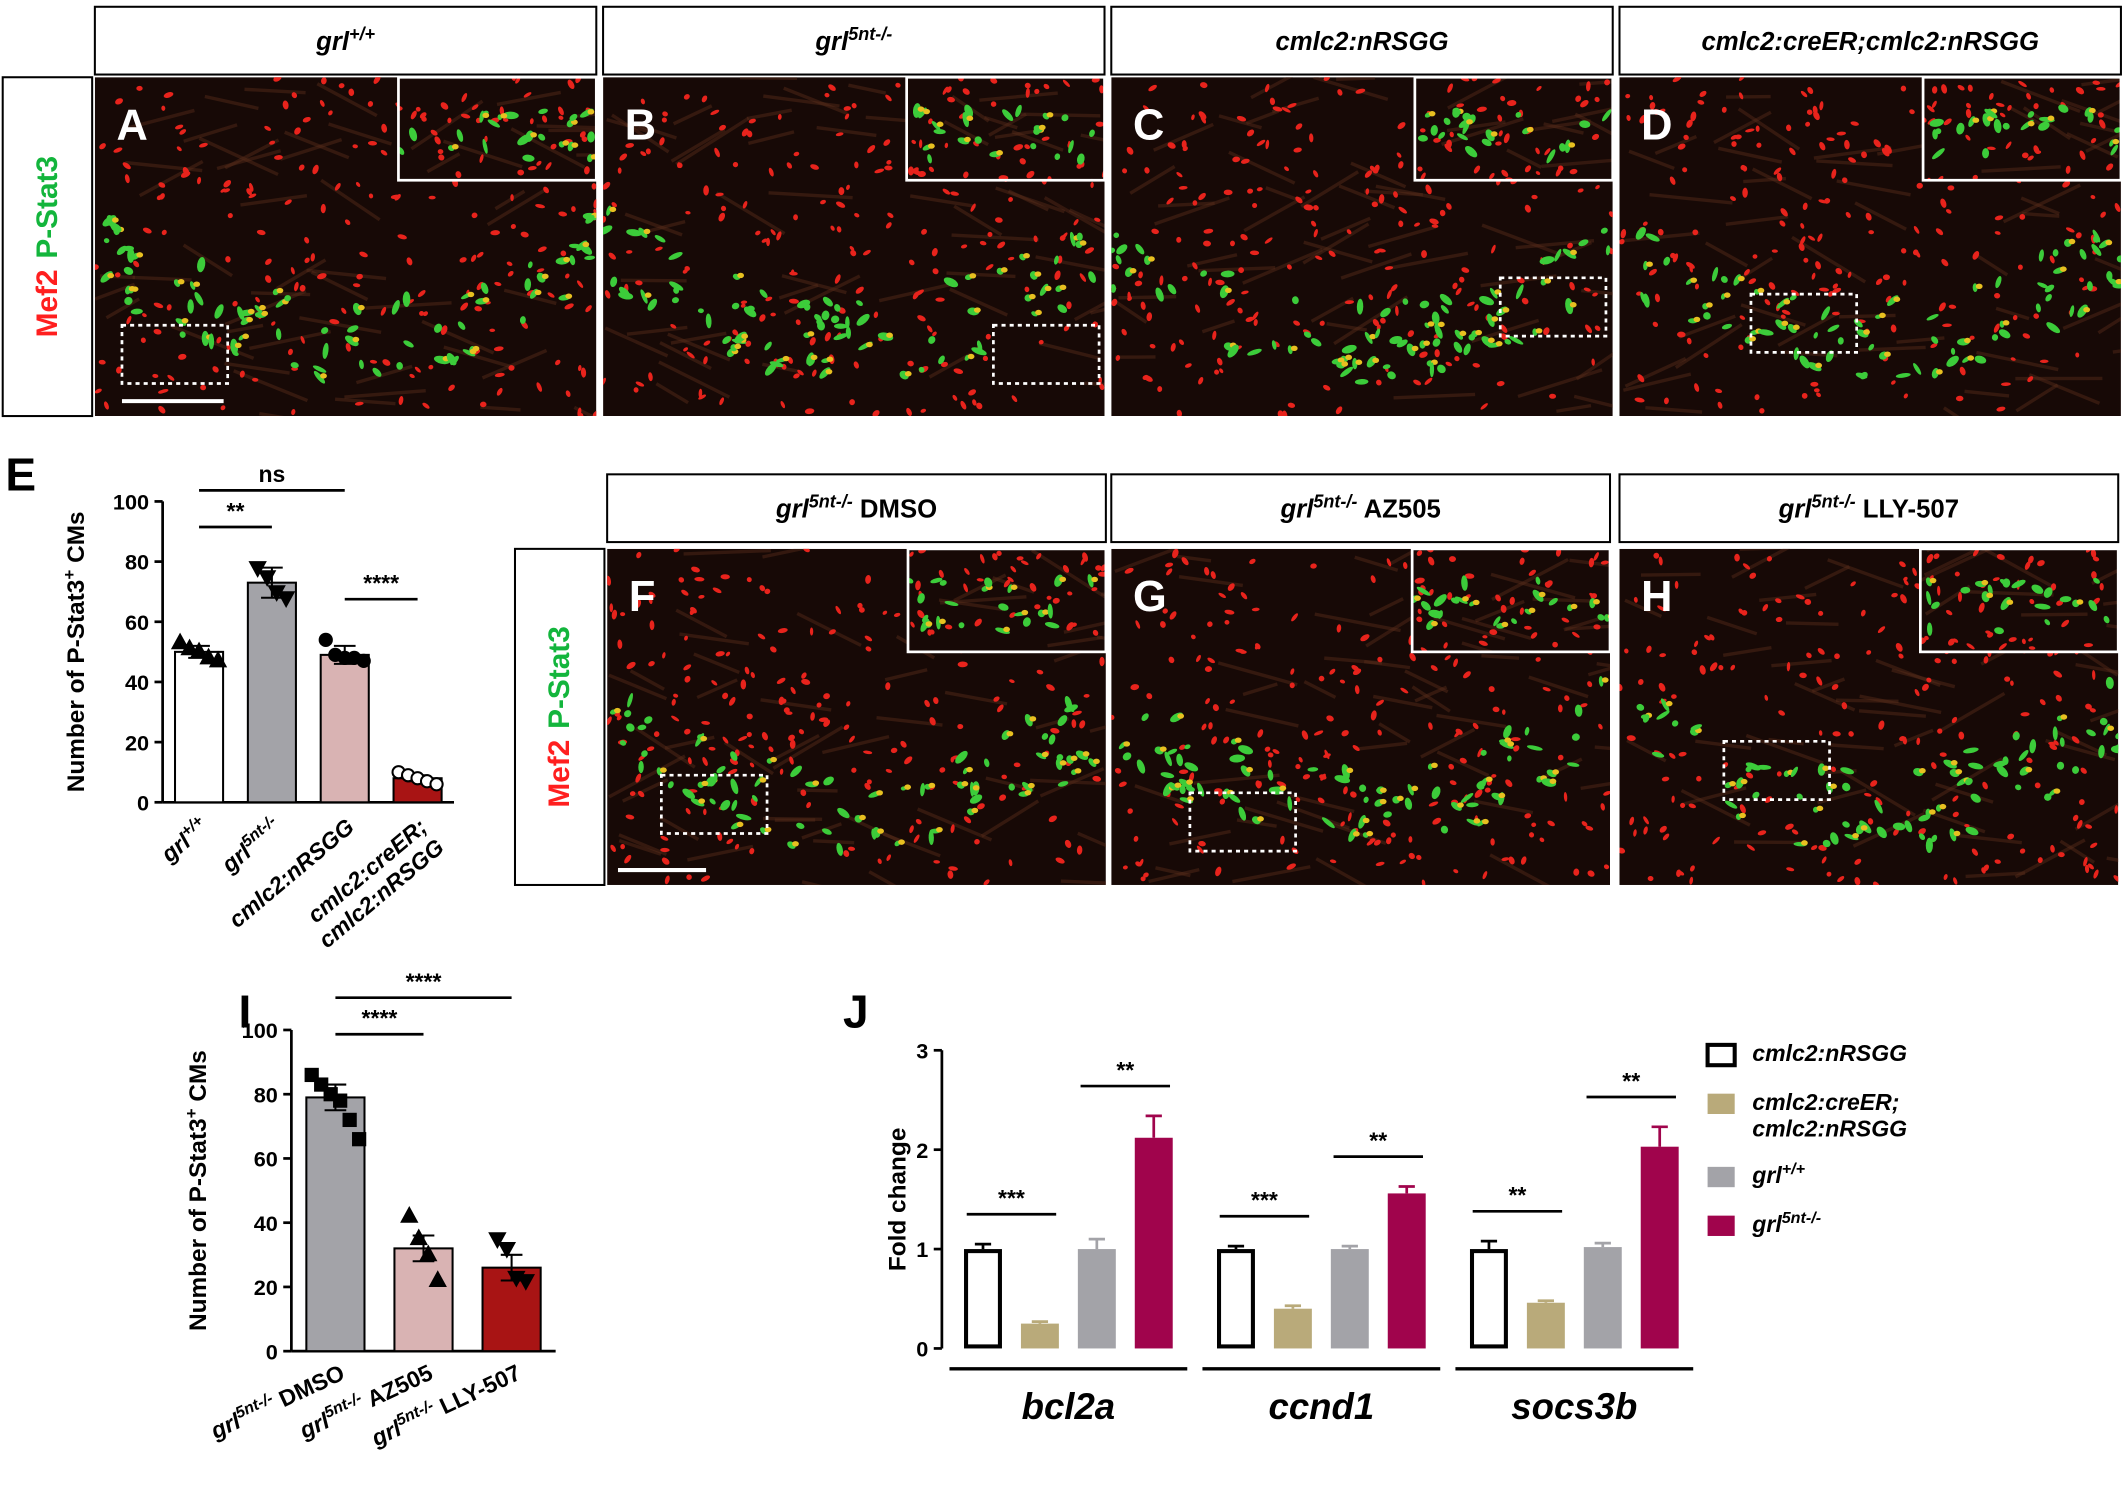 Image resolution: width=2125 pixels, height=1502 pixels. What do you see at coordinates (2022, 128) in the screenshot?
I see `inset-border` at bounding box center [2022, 128].